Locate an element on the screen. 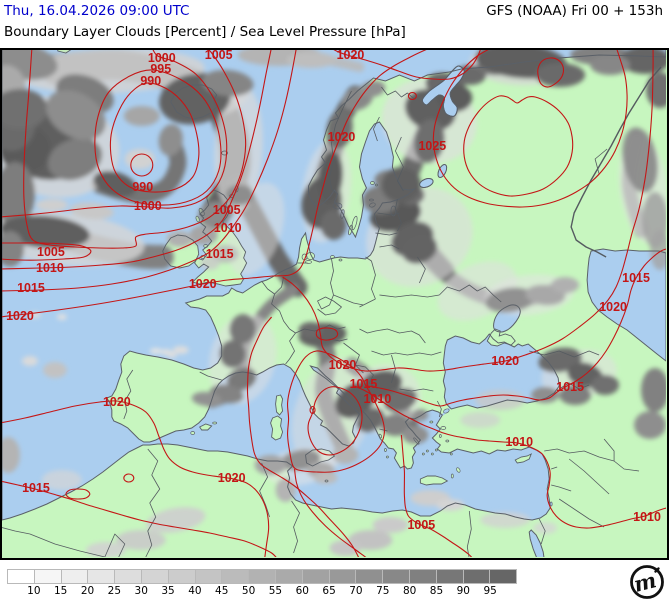 The height and width of the screenshot is (600, 669). isobar-label: 1025 is located at coordinates (432, 146).